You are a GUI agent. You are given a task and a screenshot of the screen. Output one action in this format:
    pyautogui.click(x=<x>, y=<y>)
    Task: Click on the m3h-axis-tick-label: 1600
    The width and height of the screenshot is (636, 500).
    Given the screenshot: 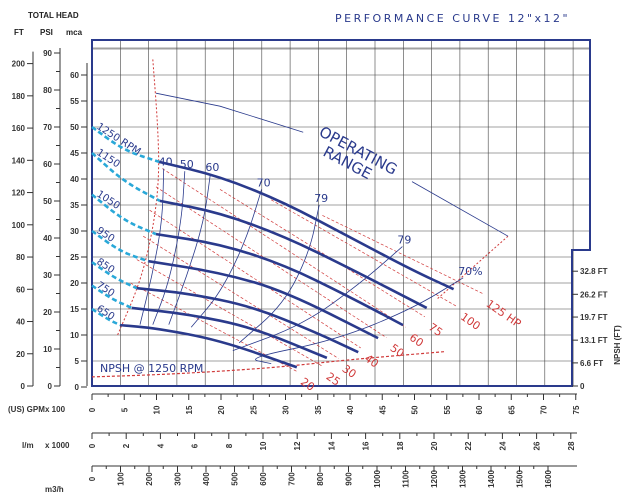 What is the action you would take?
    pyautogui.click(x=548, y=479)
    